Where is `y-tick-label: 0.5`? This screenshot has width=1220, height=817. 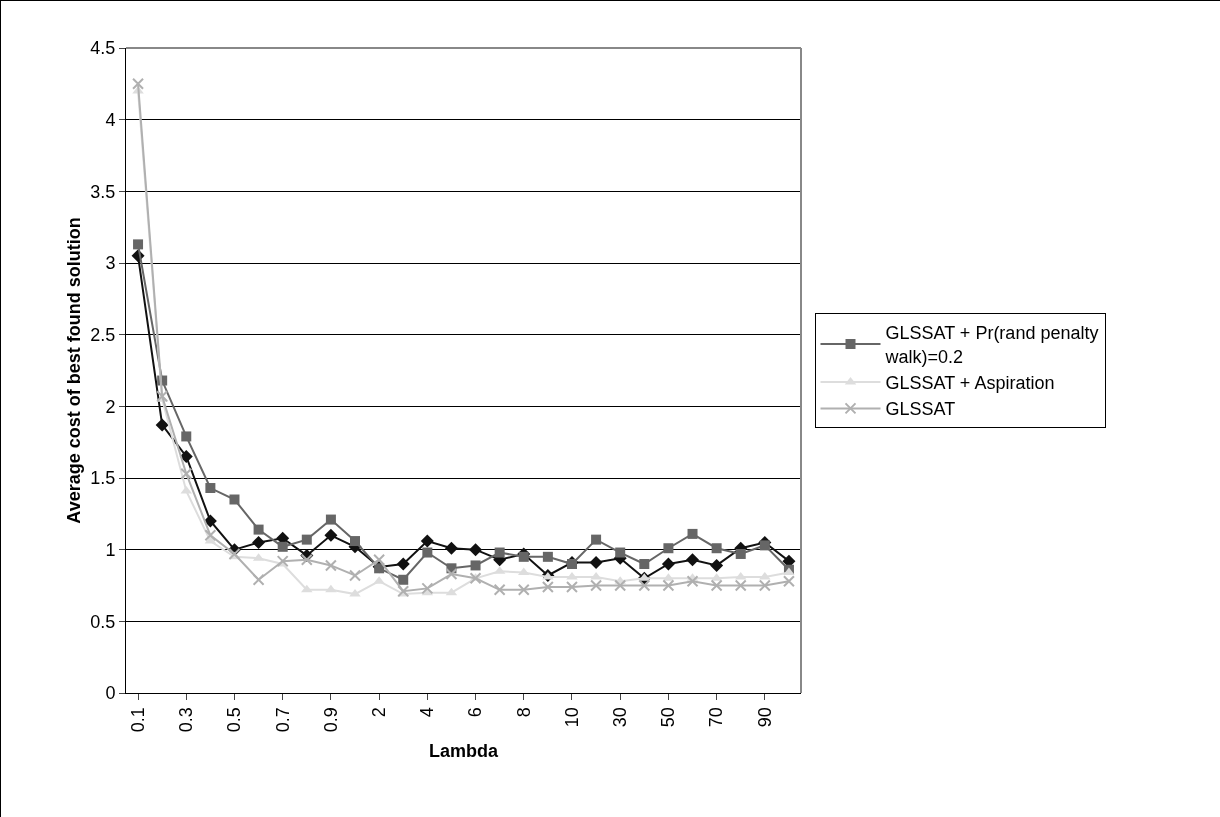
y-tick-label: 0.5 is located at coordinates (103, 621).